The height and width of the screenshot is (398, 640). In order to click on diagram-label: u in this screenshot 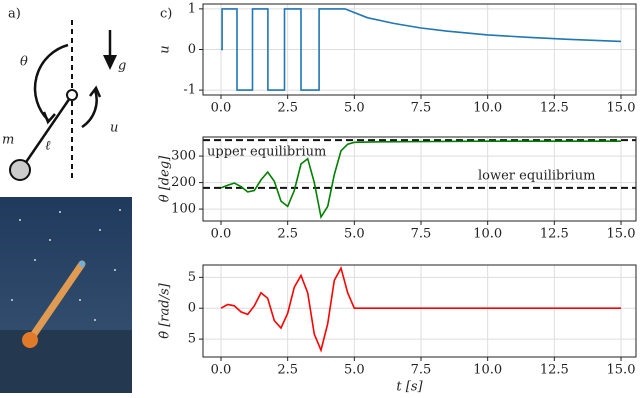, I will do `click(114, 128)`.